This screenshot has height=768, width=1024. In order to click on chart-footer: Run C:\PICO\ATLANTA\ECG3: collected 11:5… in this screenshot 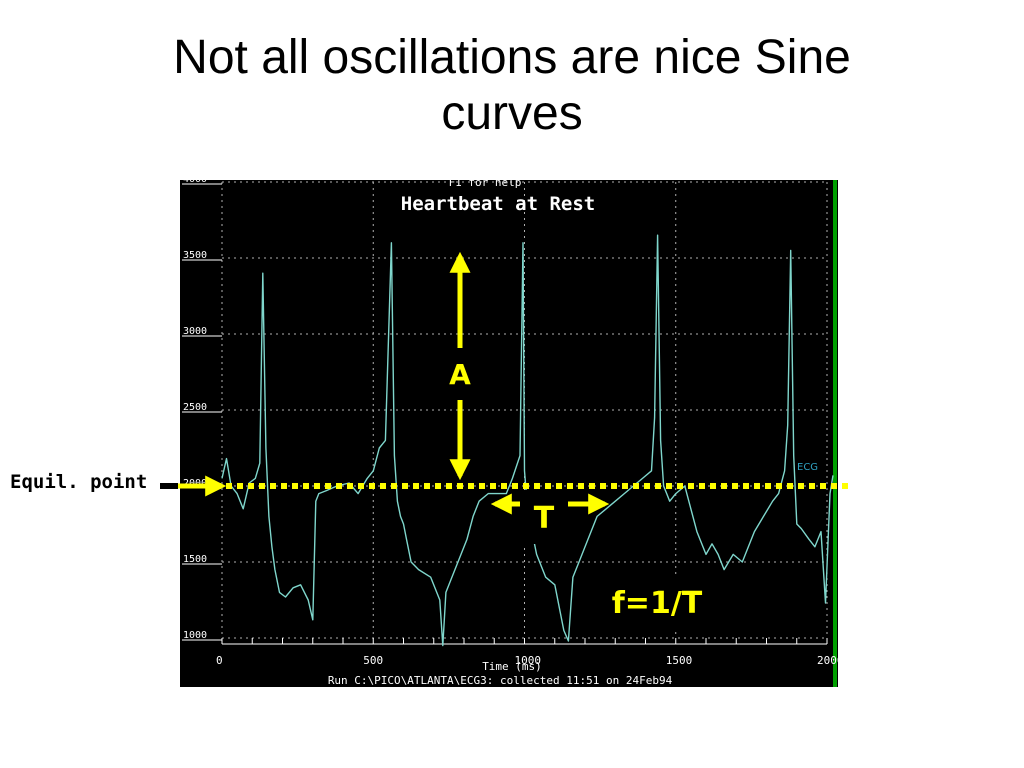, I will do `click(500, 680)`.